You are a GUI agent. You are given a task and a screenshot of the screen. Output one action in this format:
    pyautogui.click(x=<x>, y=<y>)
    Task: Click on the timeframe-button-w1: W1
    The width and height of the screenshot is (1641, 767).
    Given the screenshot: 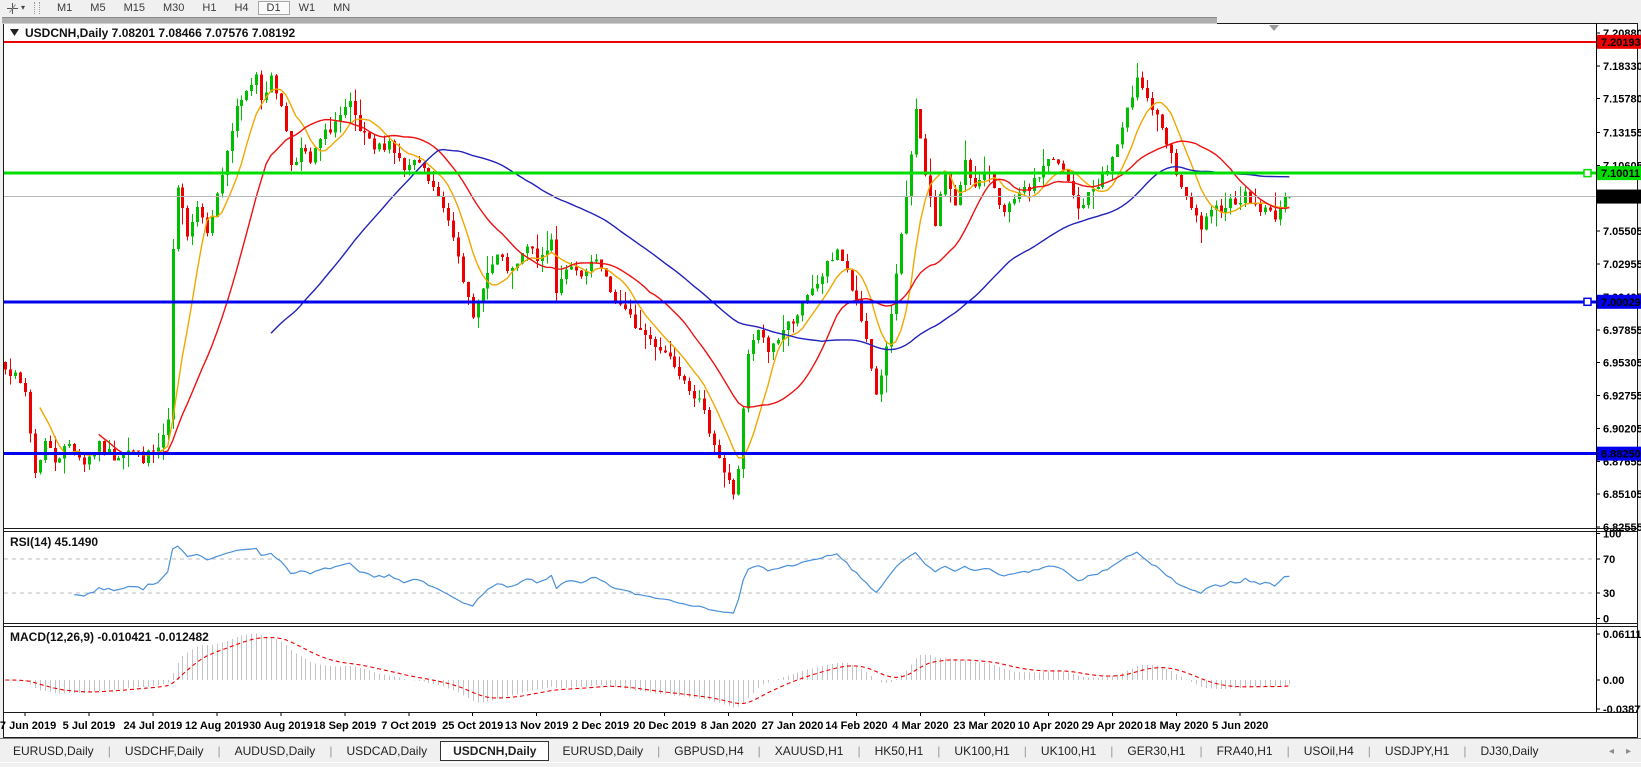 What is the action you would take?
    pyautogui.click(x=307, y=8)
    